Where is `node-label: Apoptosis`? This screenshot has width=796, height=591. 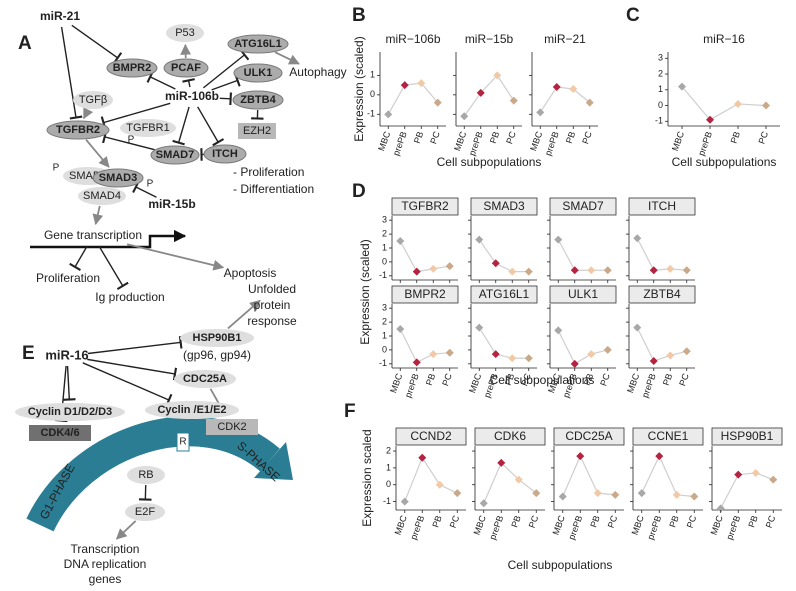 node-label: Apoptosis is located at coordinates (250, 273).